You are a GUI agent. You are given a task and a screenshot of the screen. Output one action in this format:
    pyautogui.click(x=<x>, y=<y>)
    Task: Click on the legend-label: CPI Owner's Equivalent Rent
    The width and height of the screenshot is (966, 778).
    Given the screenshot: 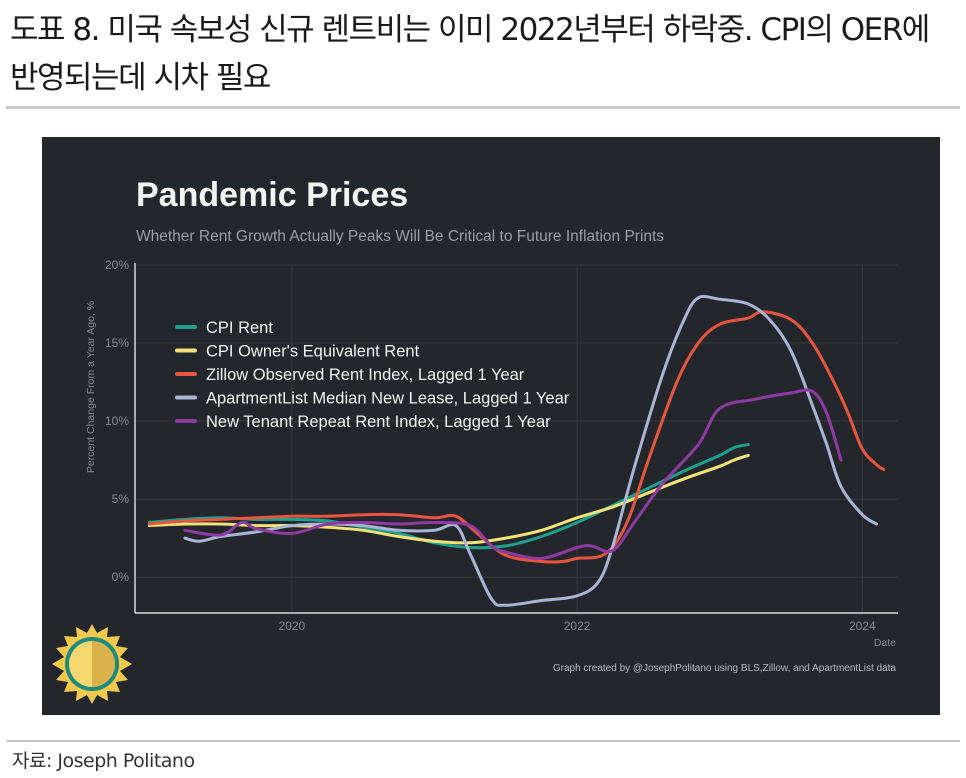 What is the action you would take?
    pyautogui.click(x=313, y=352)
    